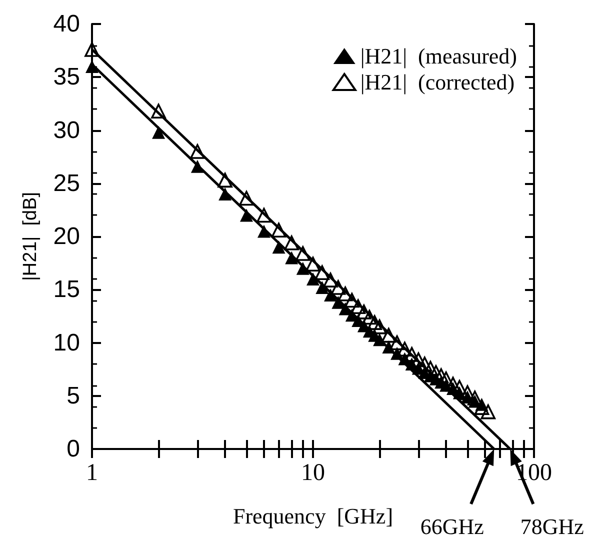  I want to click on y-tick-label: 40, so click(66, 24).